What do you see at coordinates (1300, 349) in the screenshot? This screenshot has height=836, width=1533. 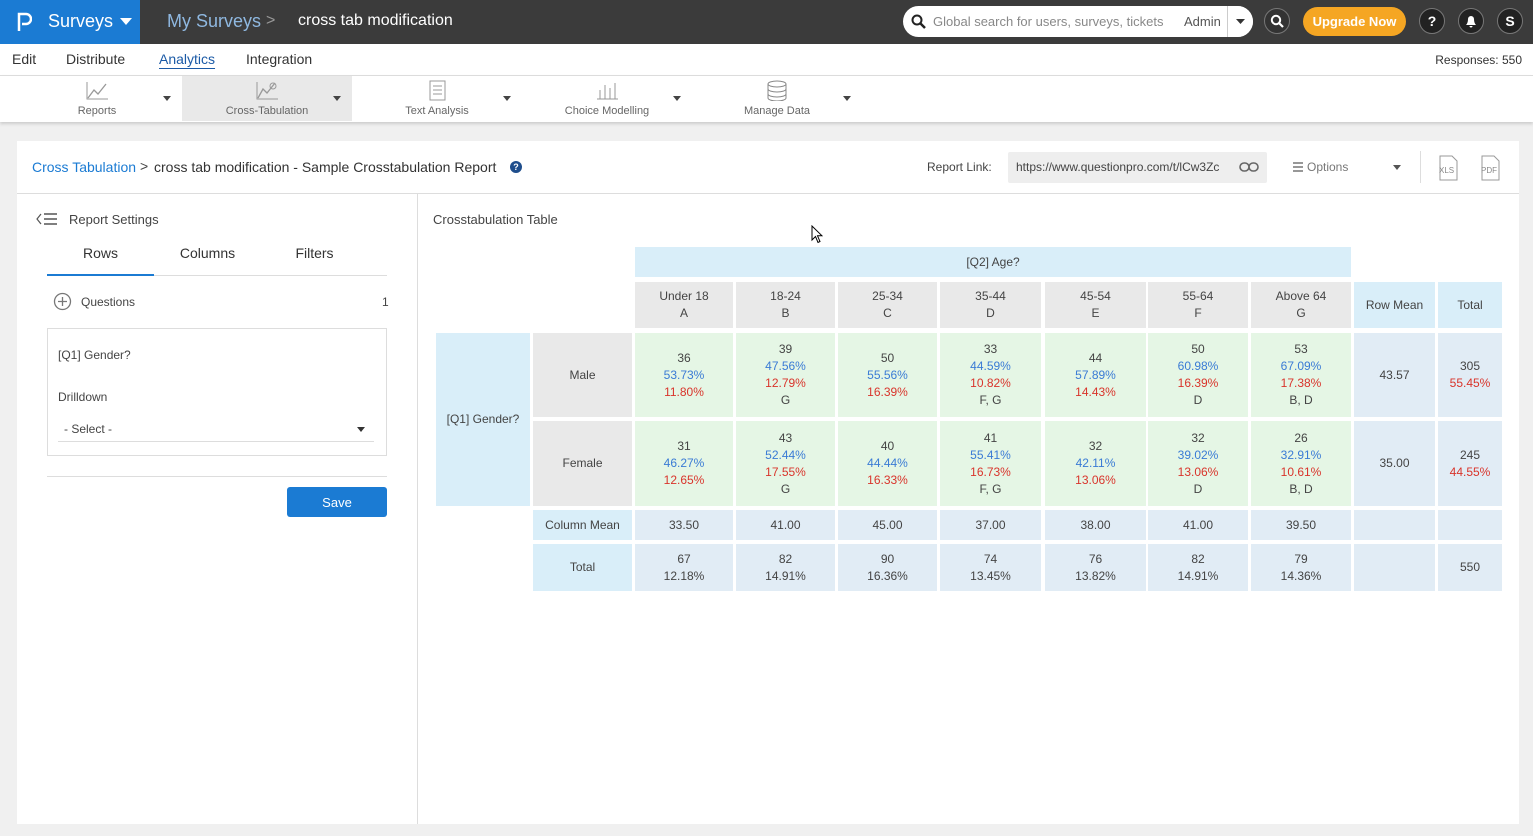 I see `count: 53` at bounding box center [1300, 349].